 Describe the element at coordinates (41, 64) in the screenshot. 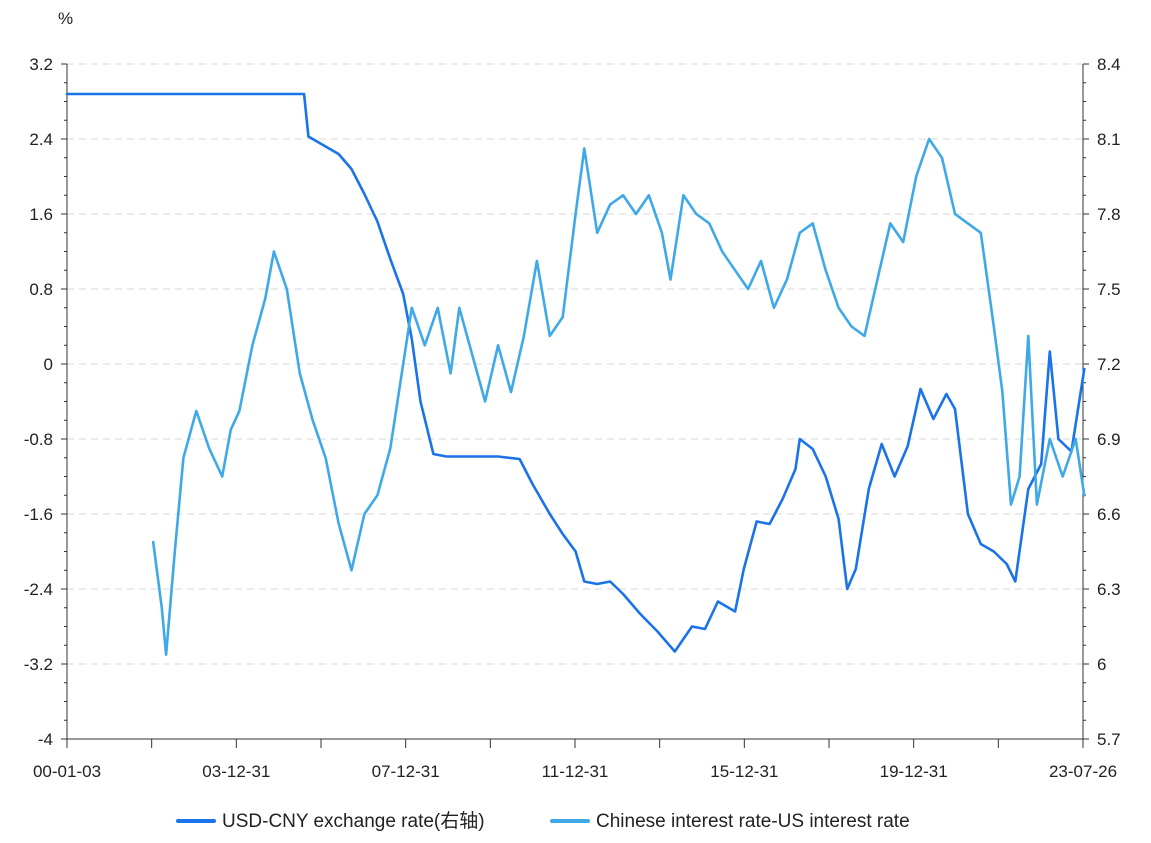

I see `y-left-tick-label: 3.2` at that location.